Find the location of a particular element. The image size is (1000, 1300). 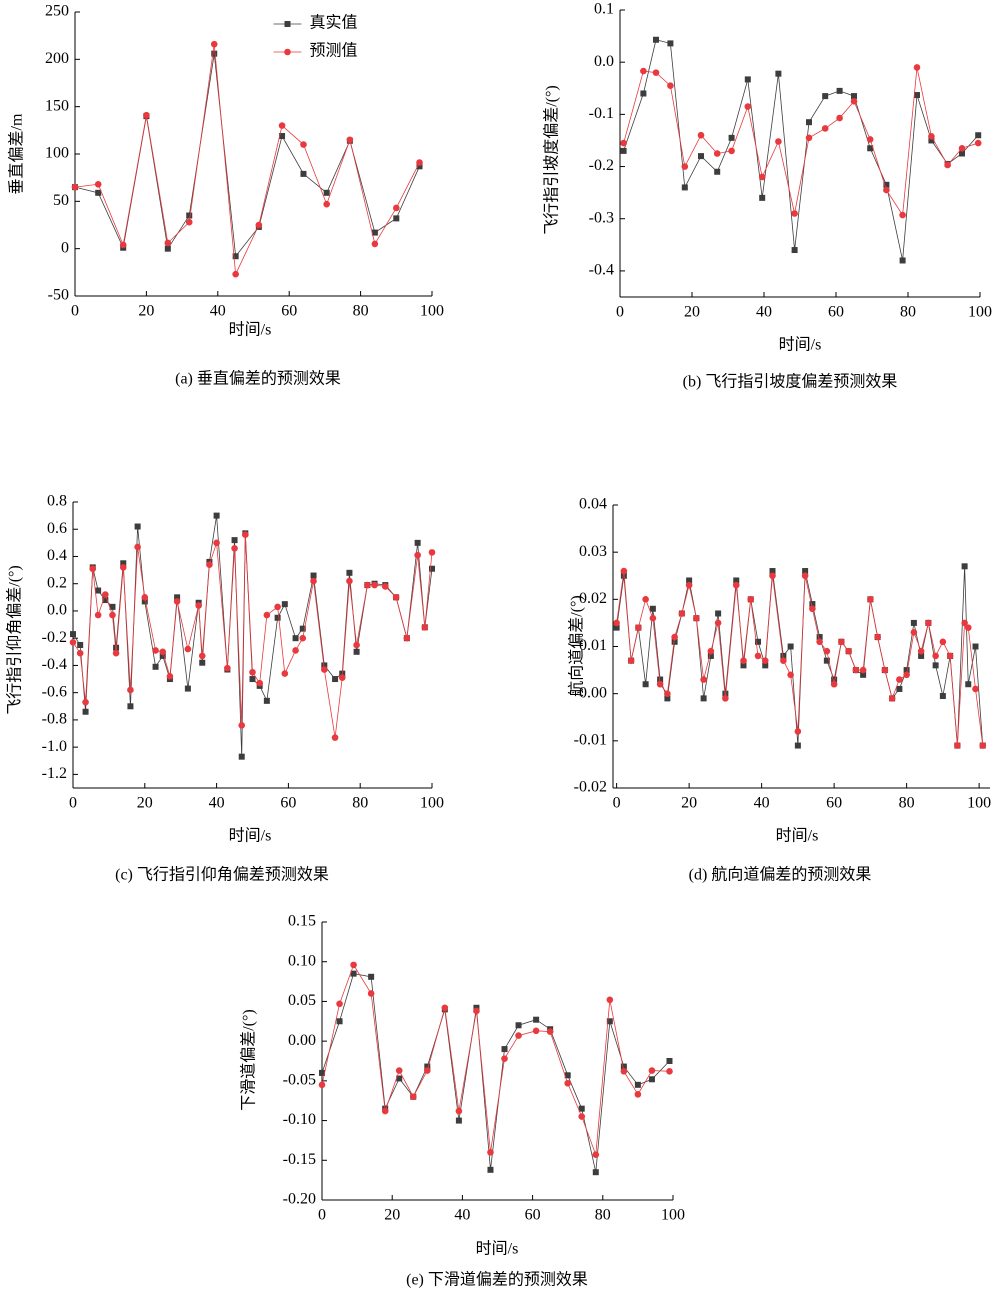

y-tick-label: -1.2 is located at coordinates (54, 773).